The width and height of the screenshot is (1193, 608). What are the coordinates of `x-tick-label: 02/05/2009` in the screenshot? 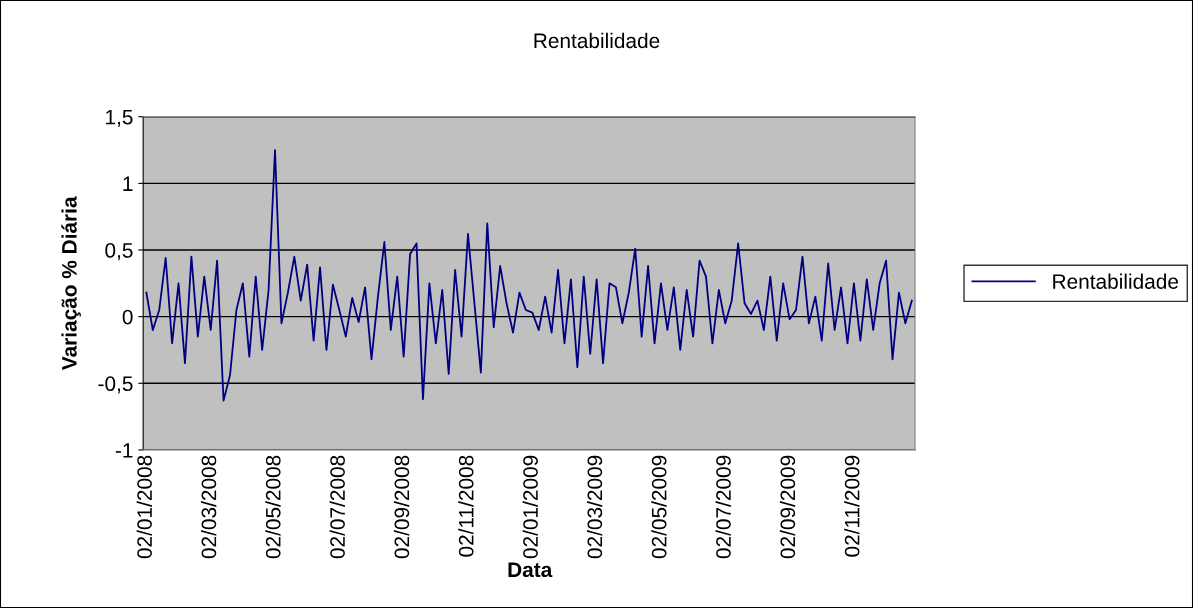 It's located at (659, 507).